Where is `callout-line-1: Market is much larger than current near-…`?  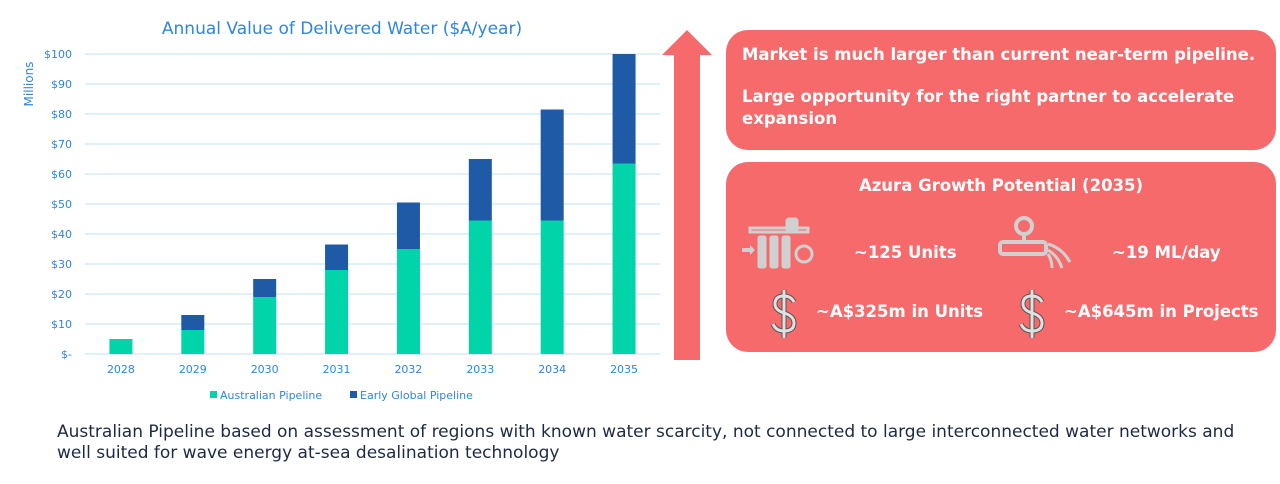 callout-line-1: Market is much larger than current near-… is located at coordinates (999, 54).